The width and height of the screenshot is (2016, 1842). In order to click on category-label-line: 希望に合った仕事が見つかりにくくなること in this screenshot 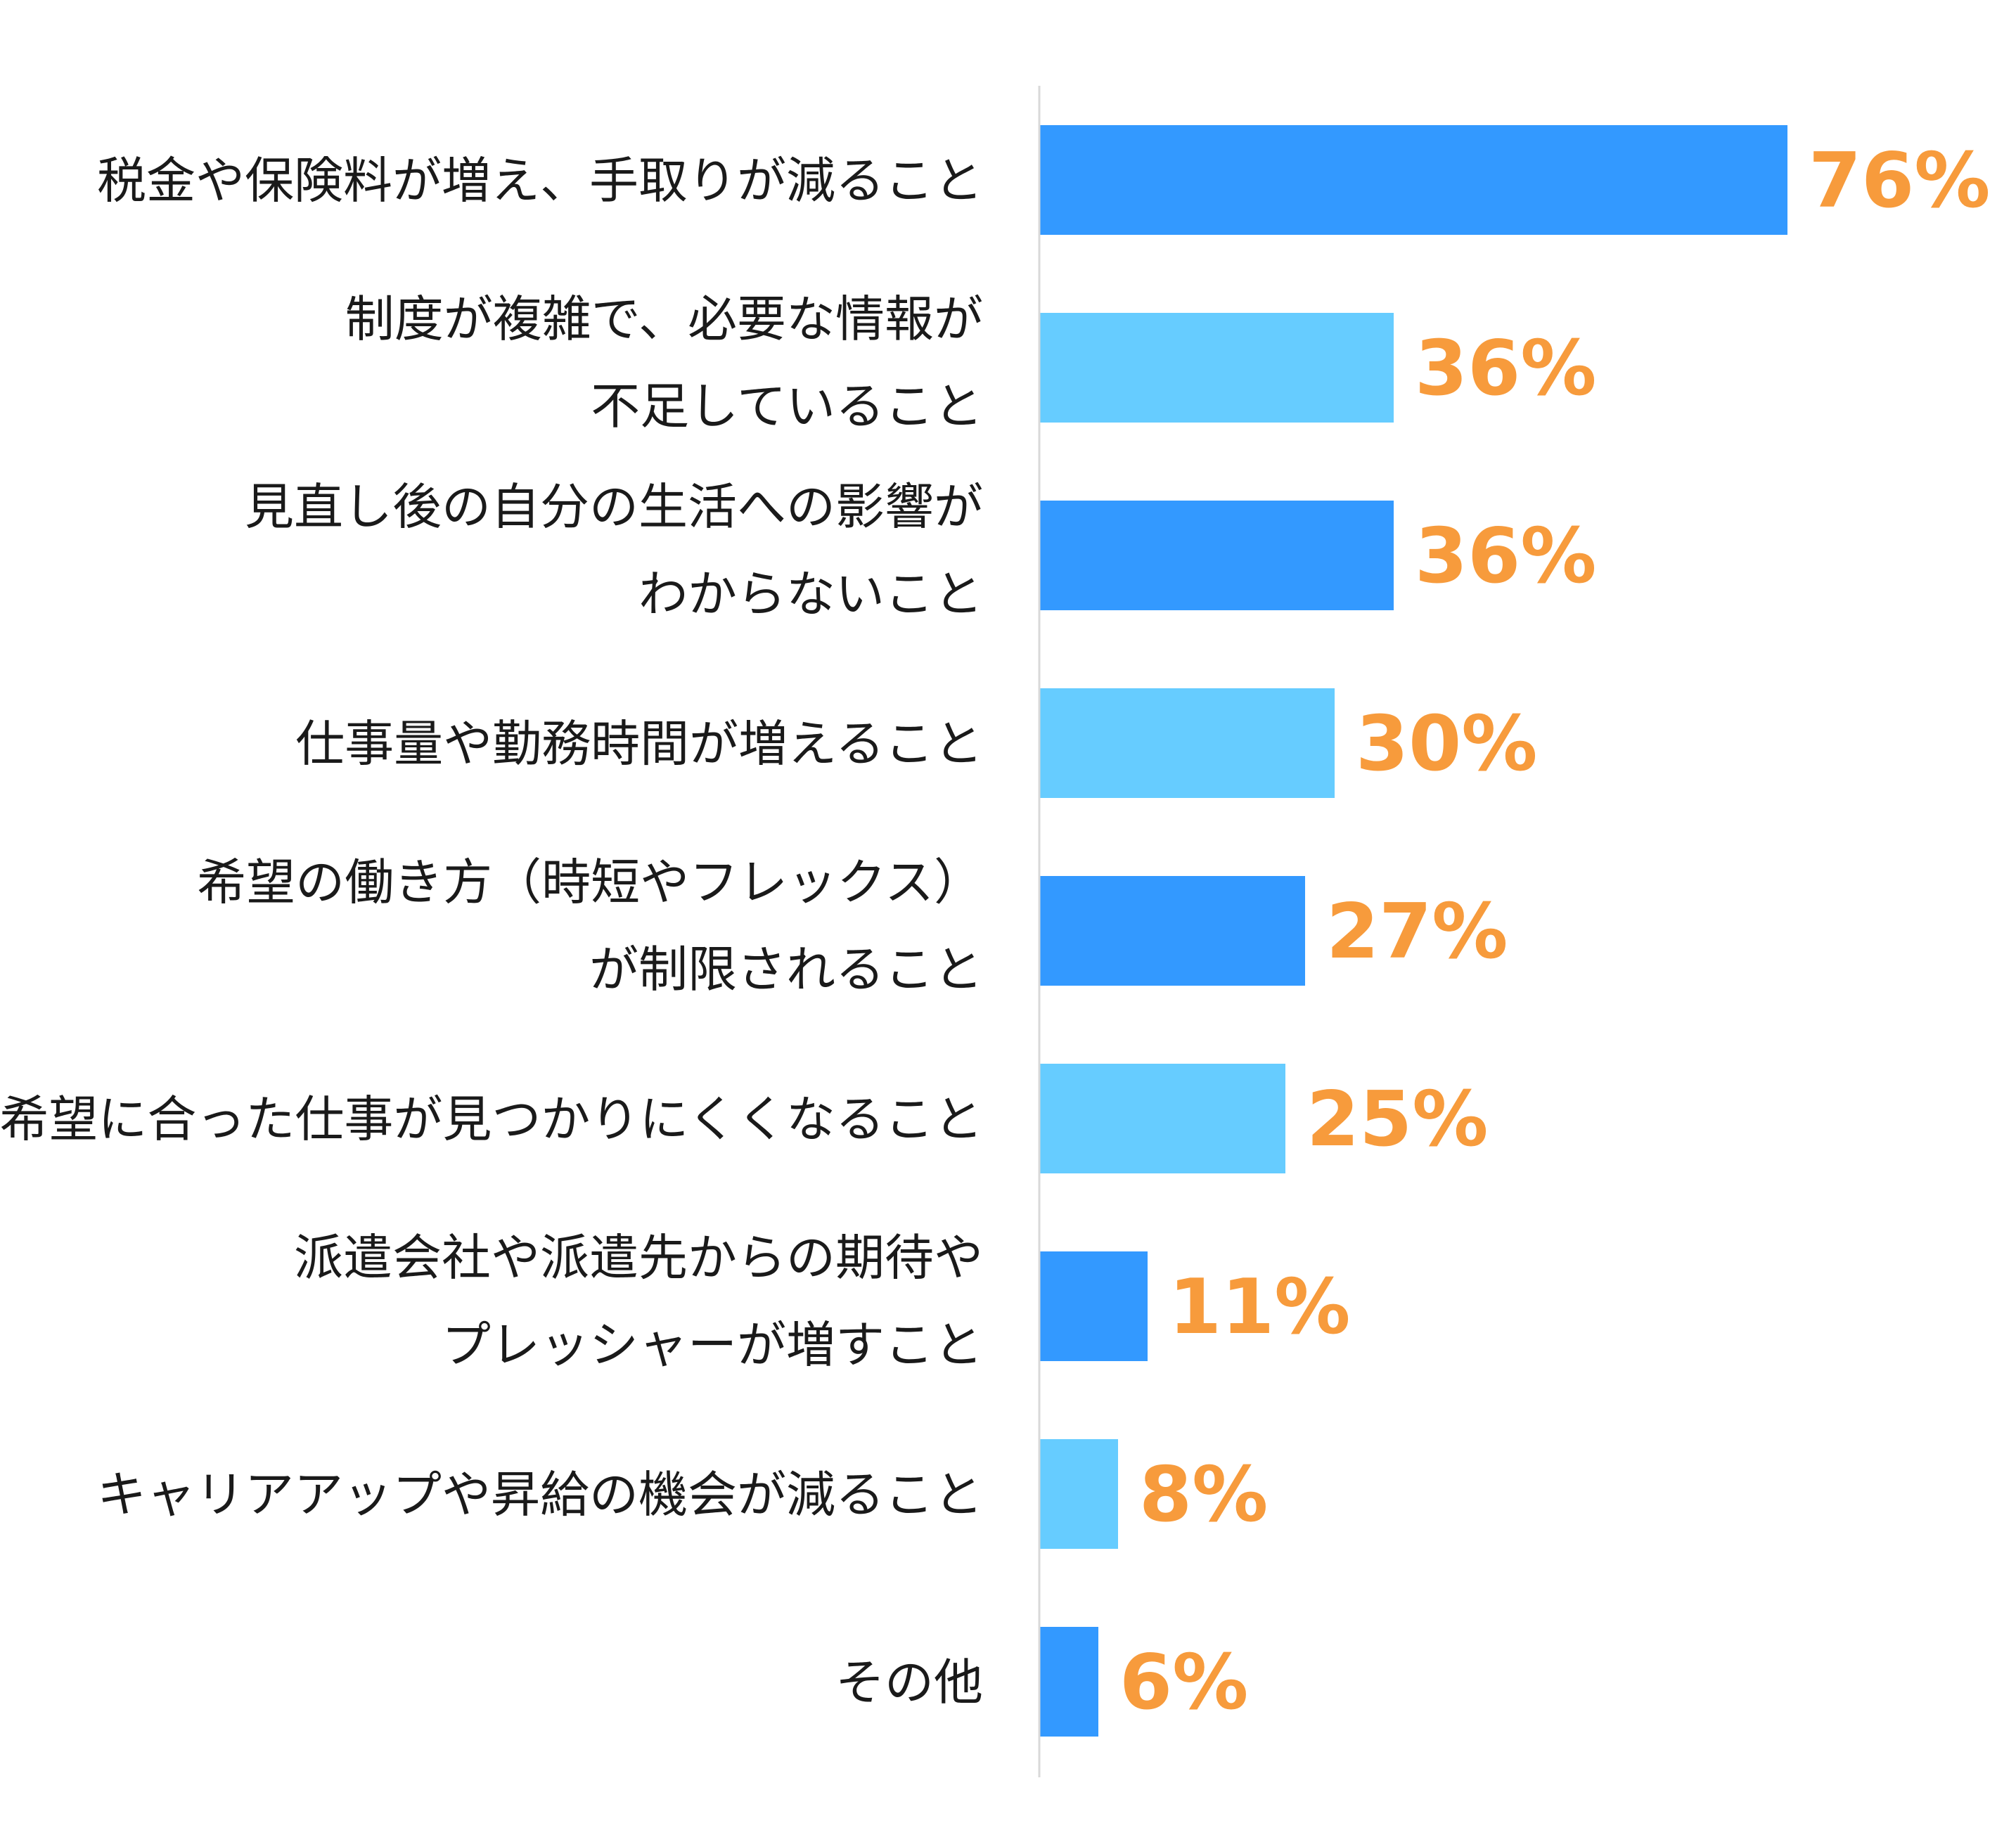, I will do `click(491, 1119)`.